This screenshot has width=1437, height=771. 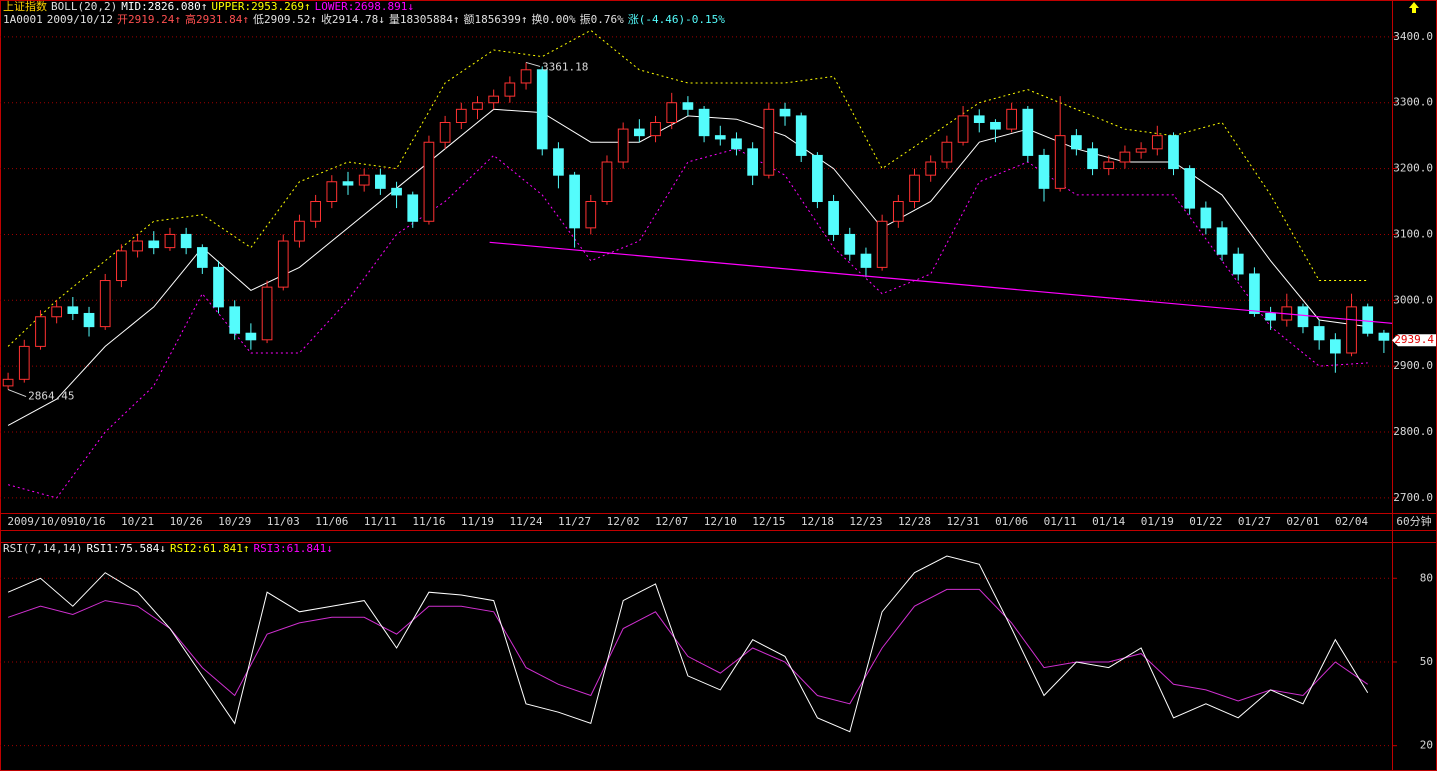 I want to click on rsi-line, so click(x=687, y=646).